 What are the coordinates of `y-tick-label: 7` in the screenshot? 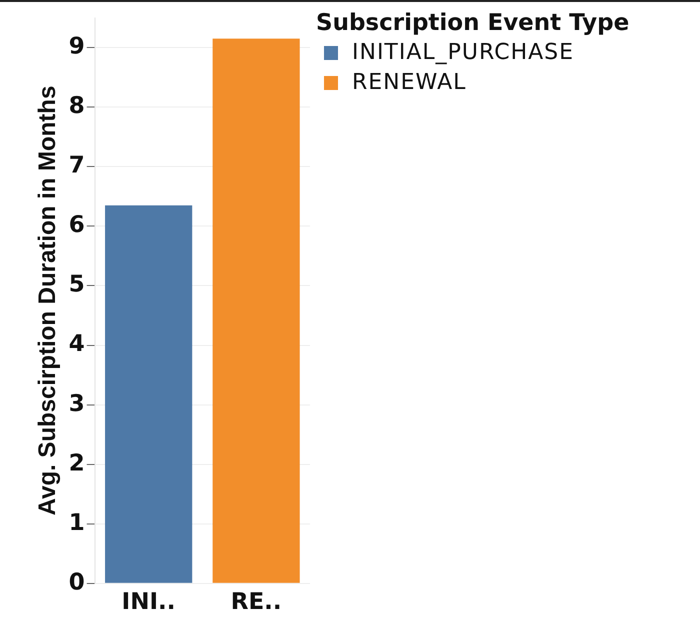 It's located at (76, 165).